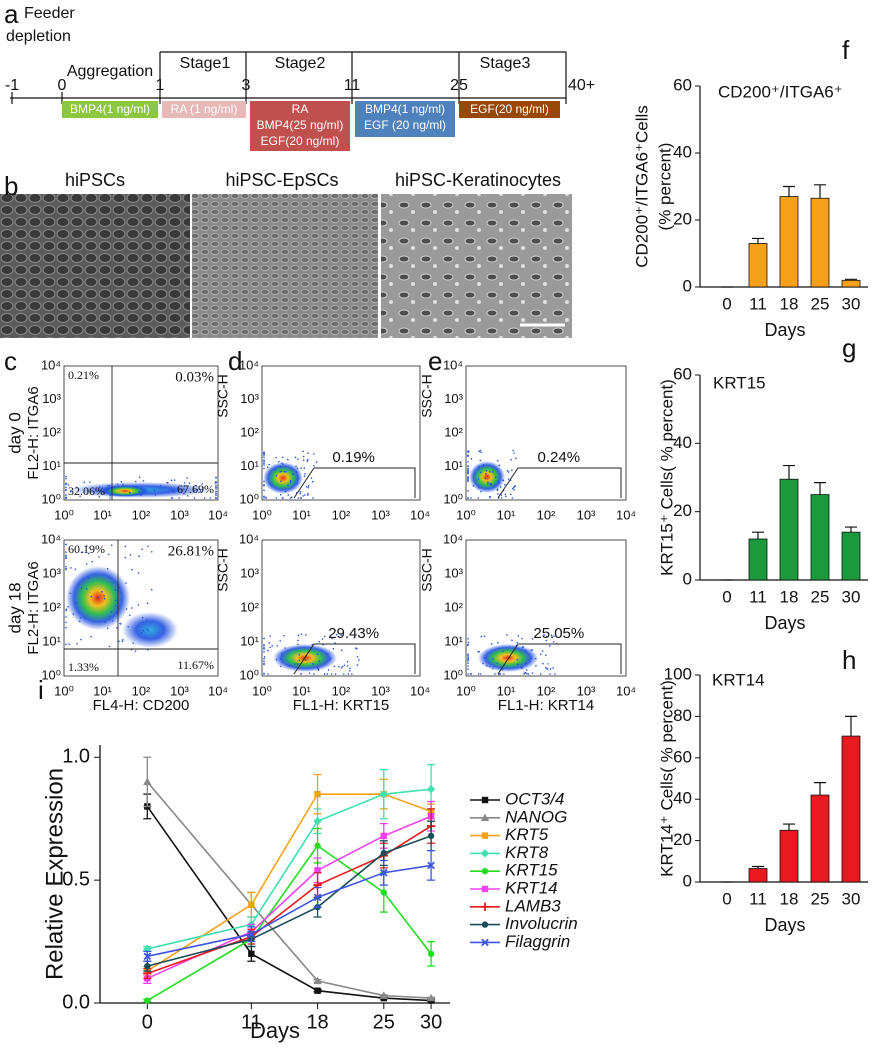  Describe the element at coordinates (431, 1022) in the screenshot. I see `x-tick-label: 30` at that location.